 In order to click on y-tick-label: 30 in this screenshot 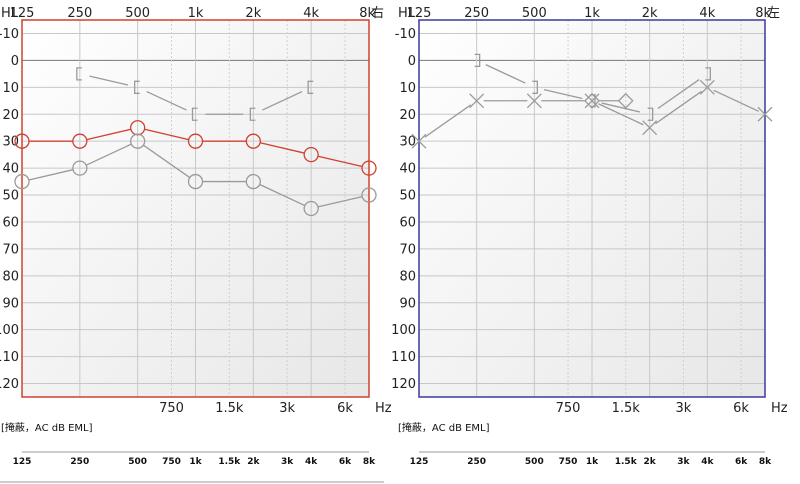, I will do `click(407, 142)`.